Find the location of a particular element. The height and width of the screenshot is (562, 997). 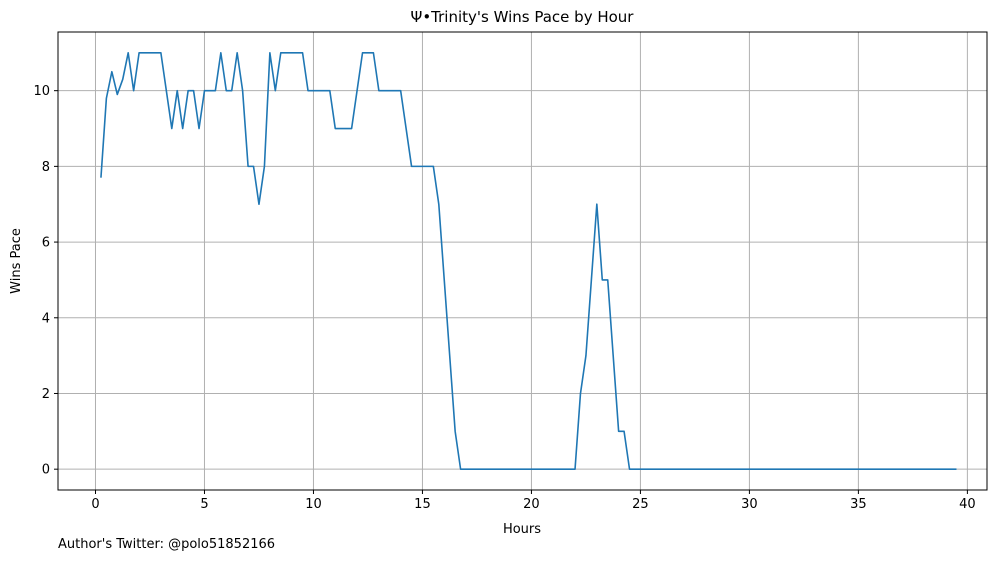

x-tick-label: 35 is located at coordinates (858, 504).